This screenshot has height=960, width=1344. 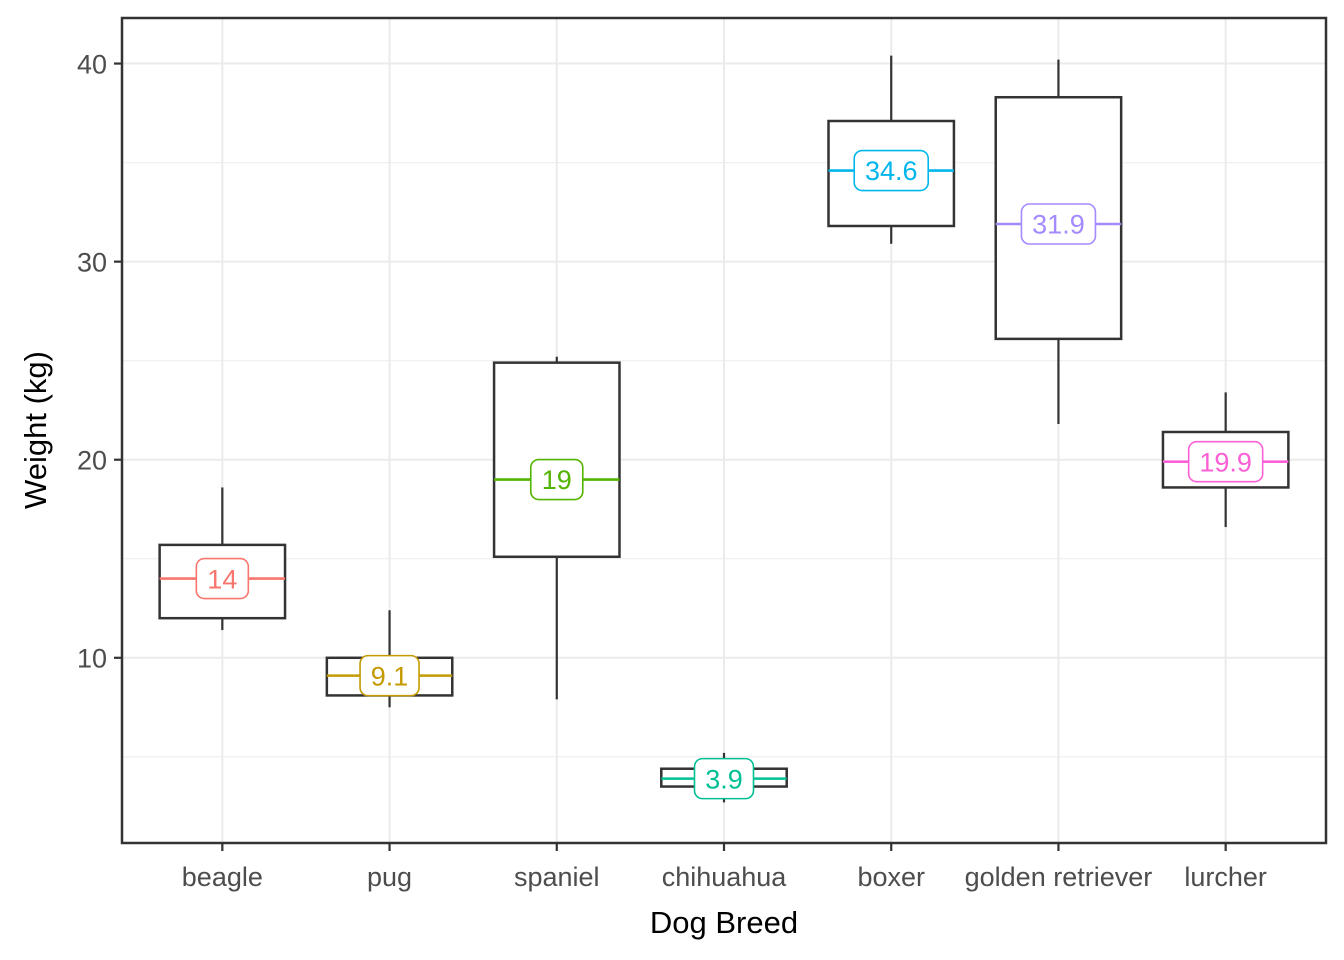 I want to click on boxplot-chihuahua: 3.9, so click(x=724, y=777).